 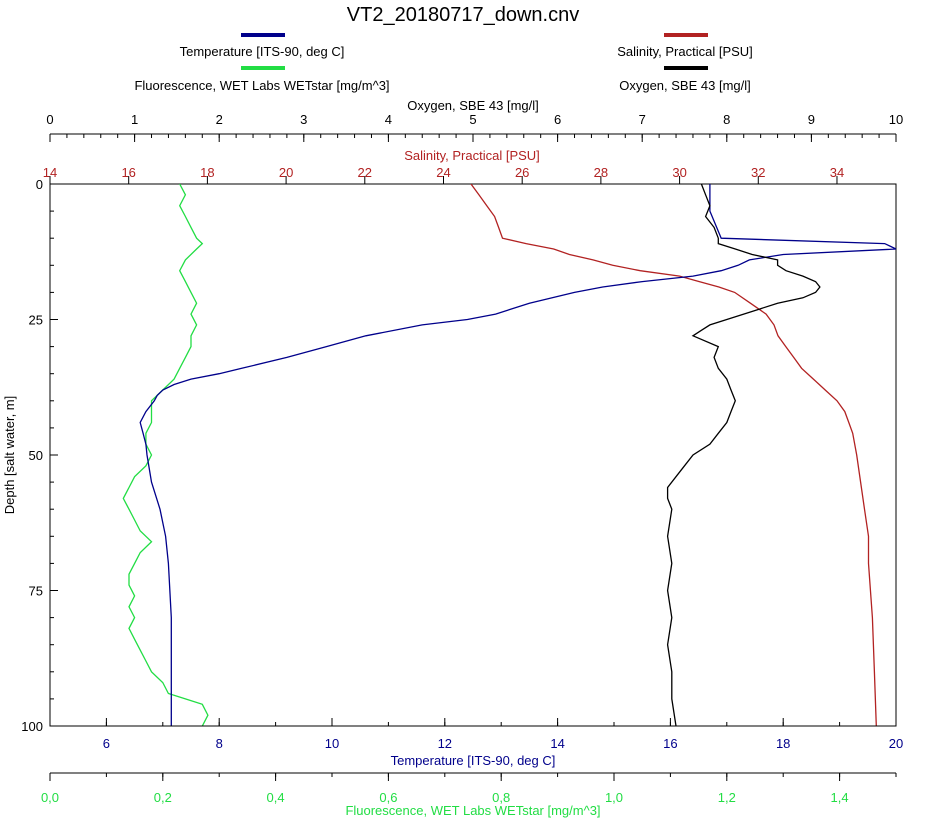 I want to click on legend-label-oxygen: Oxygen, SBE 43 [mg/l], so click(x=685, y=85).